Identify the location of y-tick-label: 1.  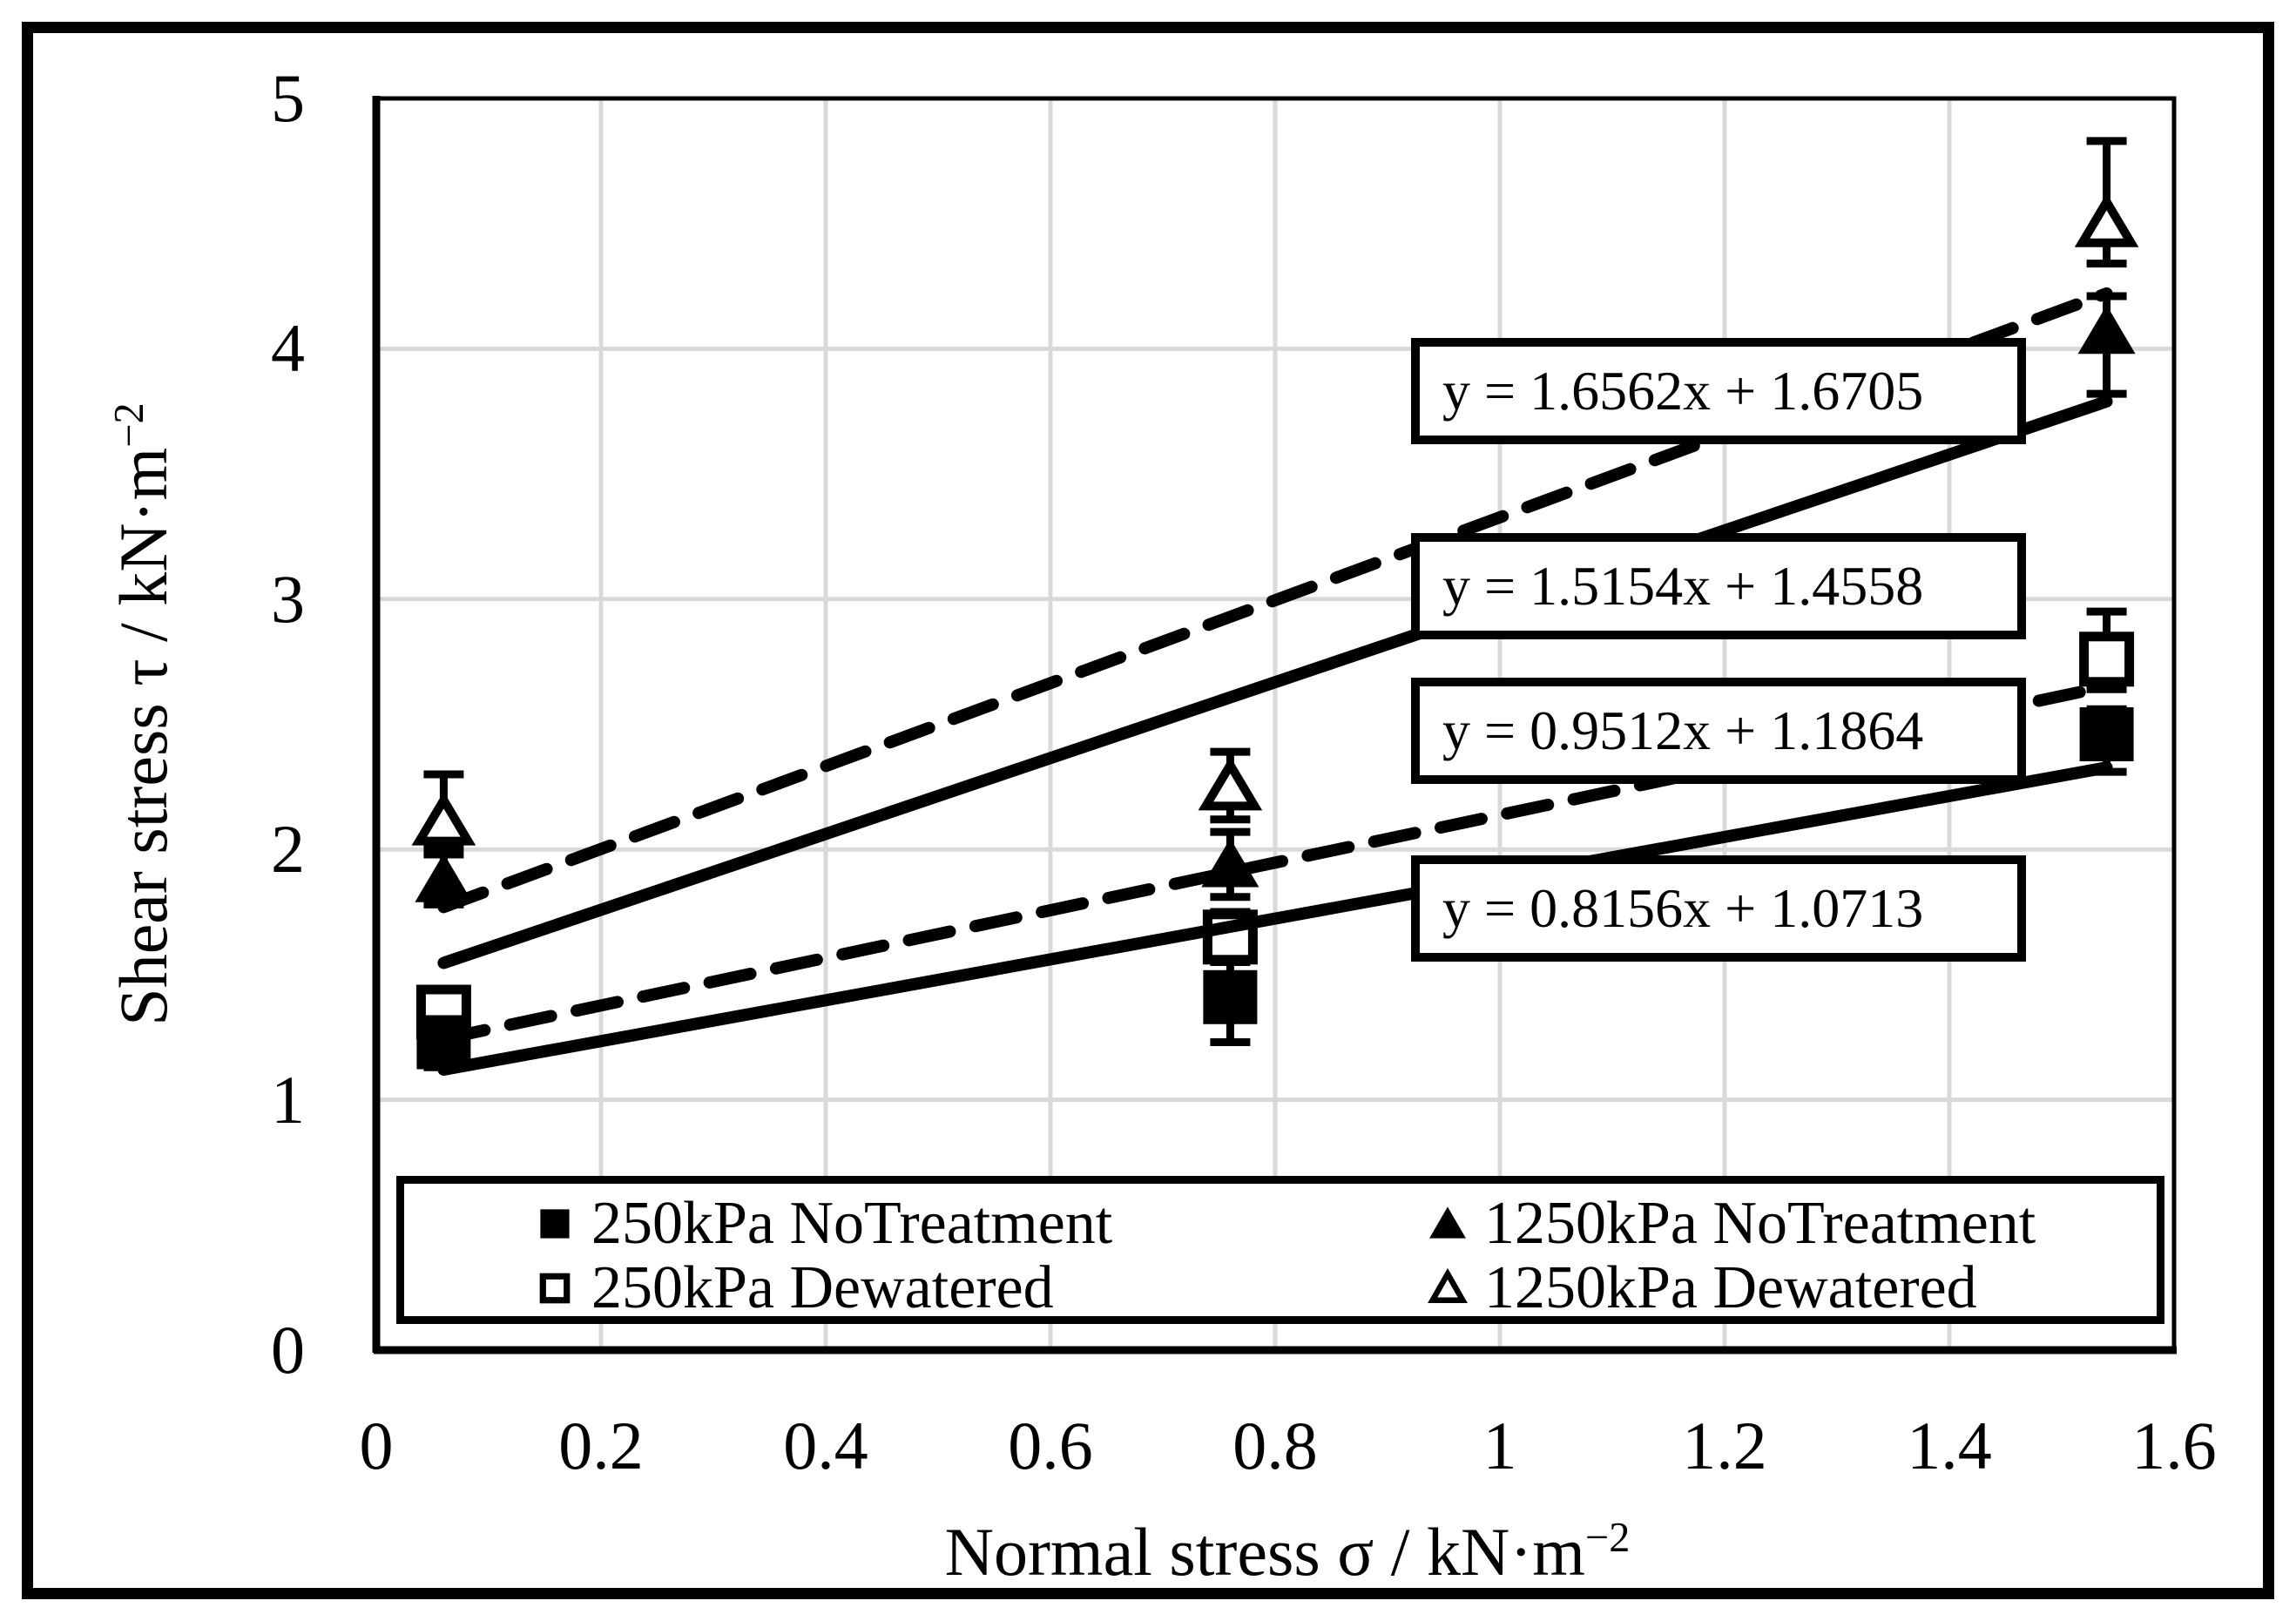
(288, 1099).